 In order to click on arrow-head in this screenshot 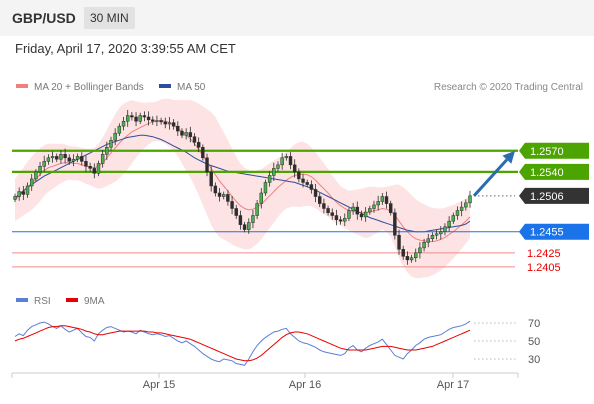, I will do `click(508, 157)`.